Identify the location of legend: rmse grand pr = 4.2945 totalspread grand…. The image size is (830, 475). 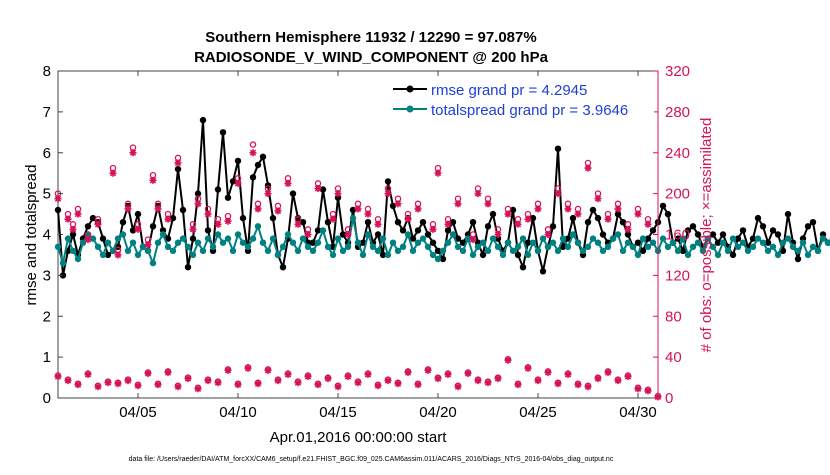
(520, 98).